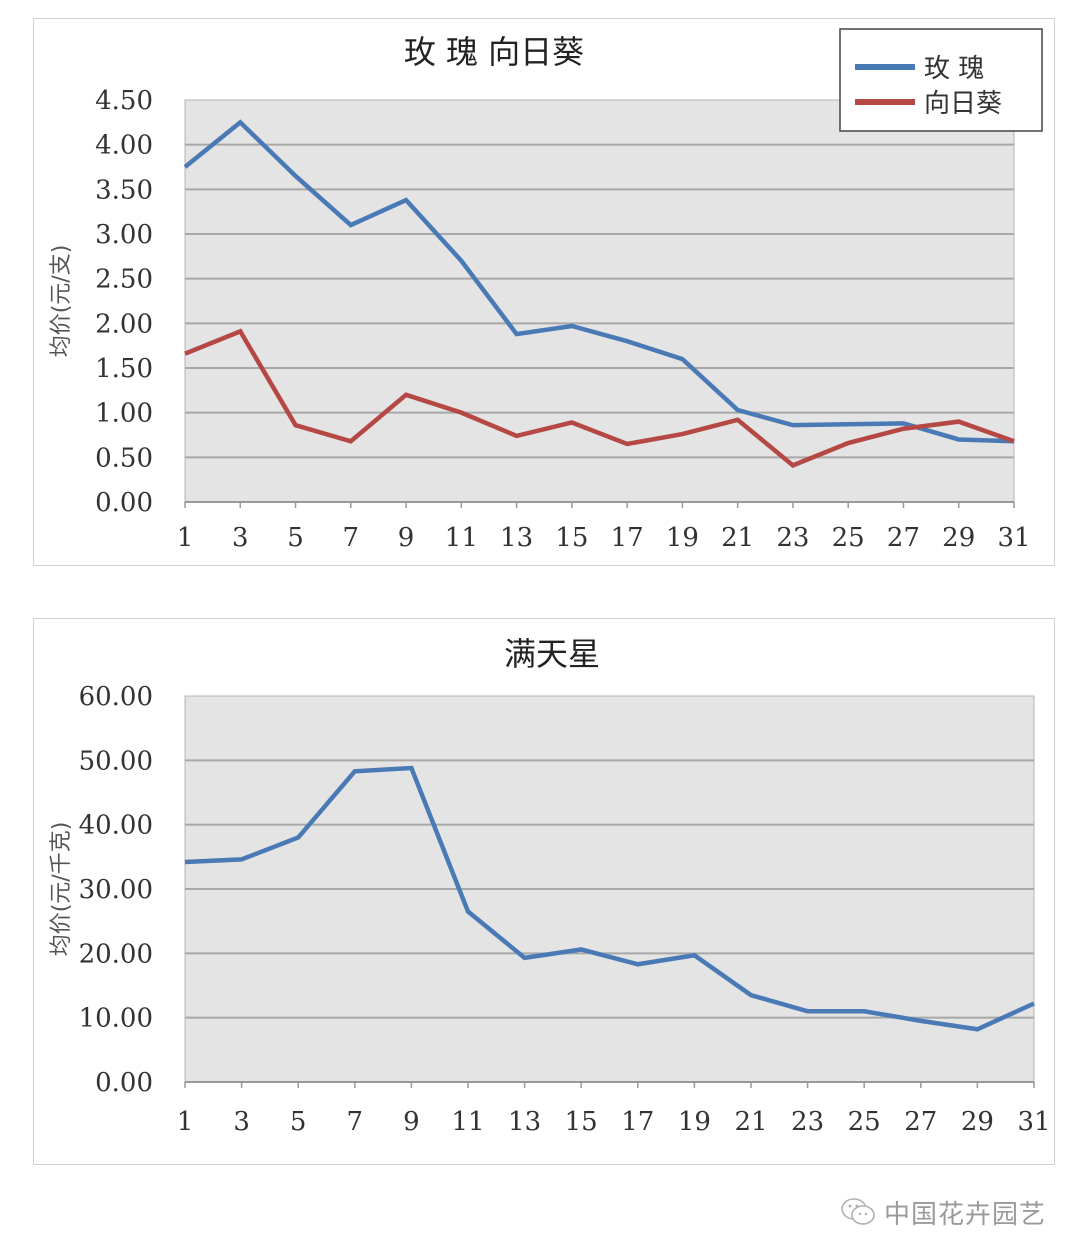 The width and height of the screenshot is (1080, 1259). What do you see at coordinates (116, 890) in the screenshot?
I see `y-tick-label: 30.00` at bounding box center [116, 890].